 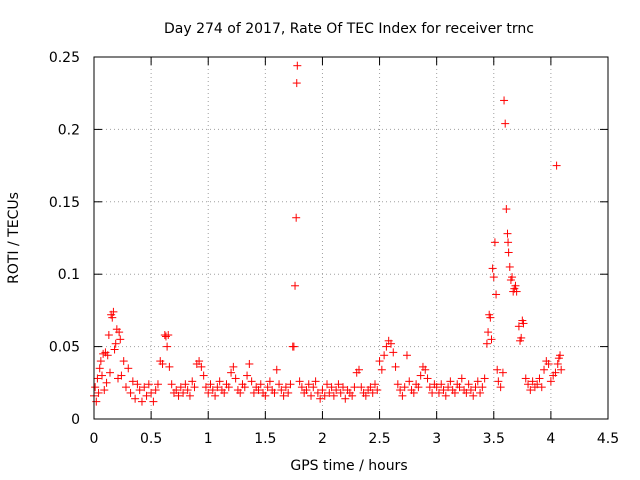 I want to click on y-tick-label: 0.05, so click(x=64, y=348).